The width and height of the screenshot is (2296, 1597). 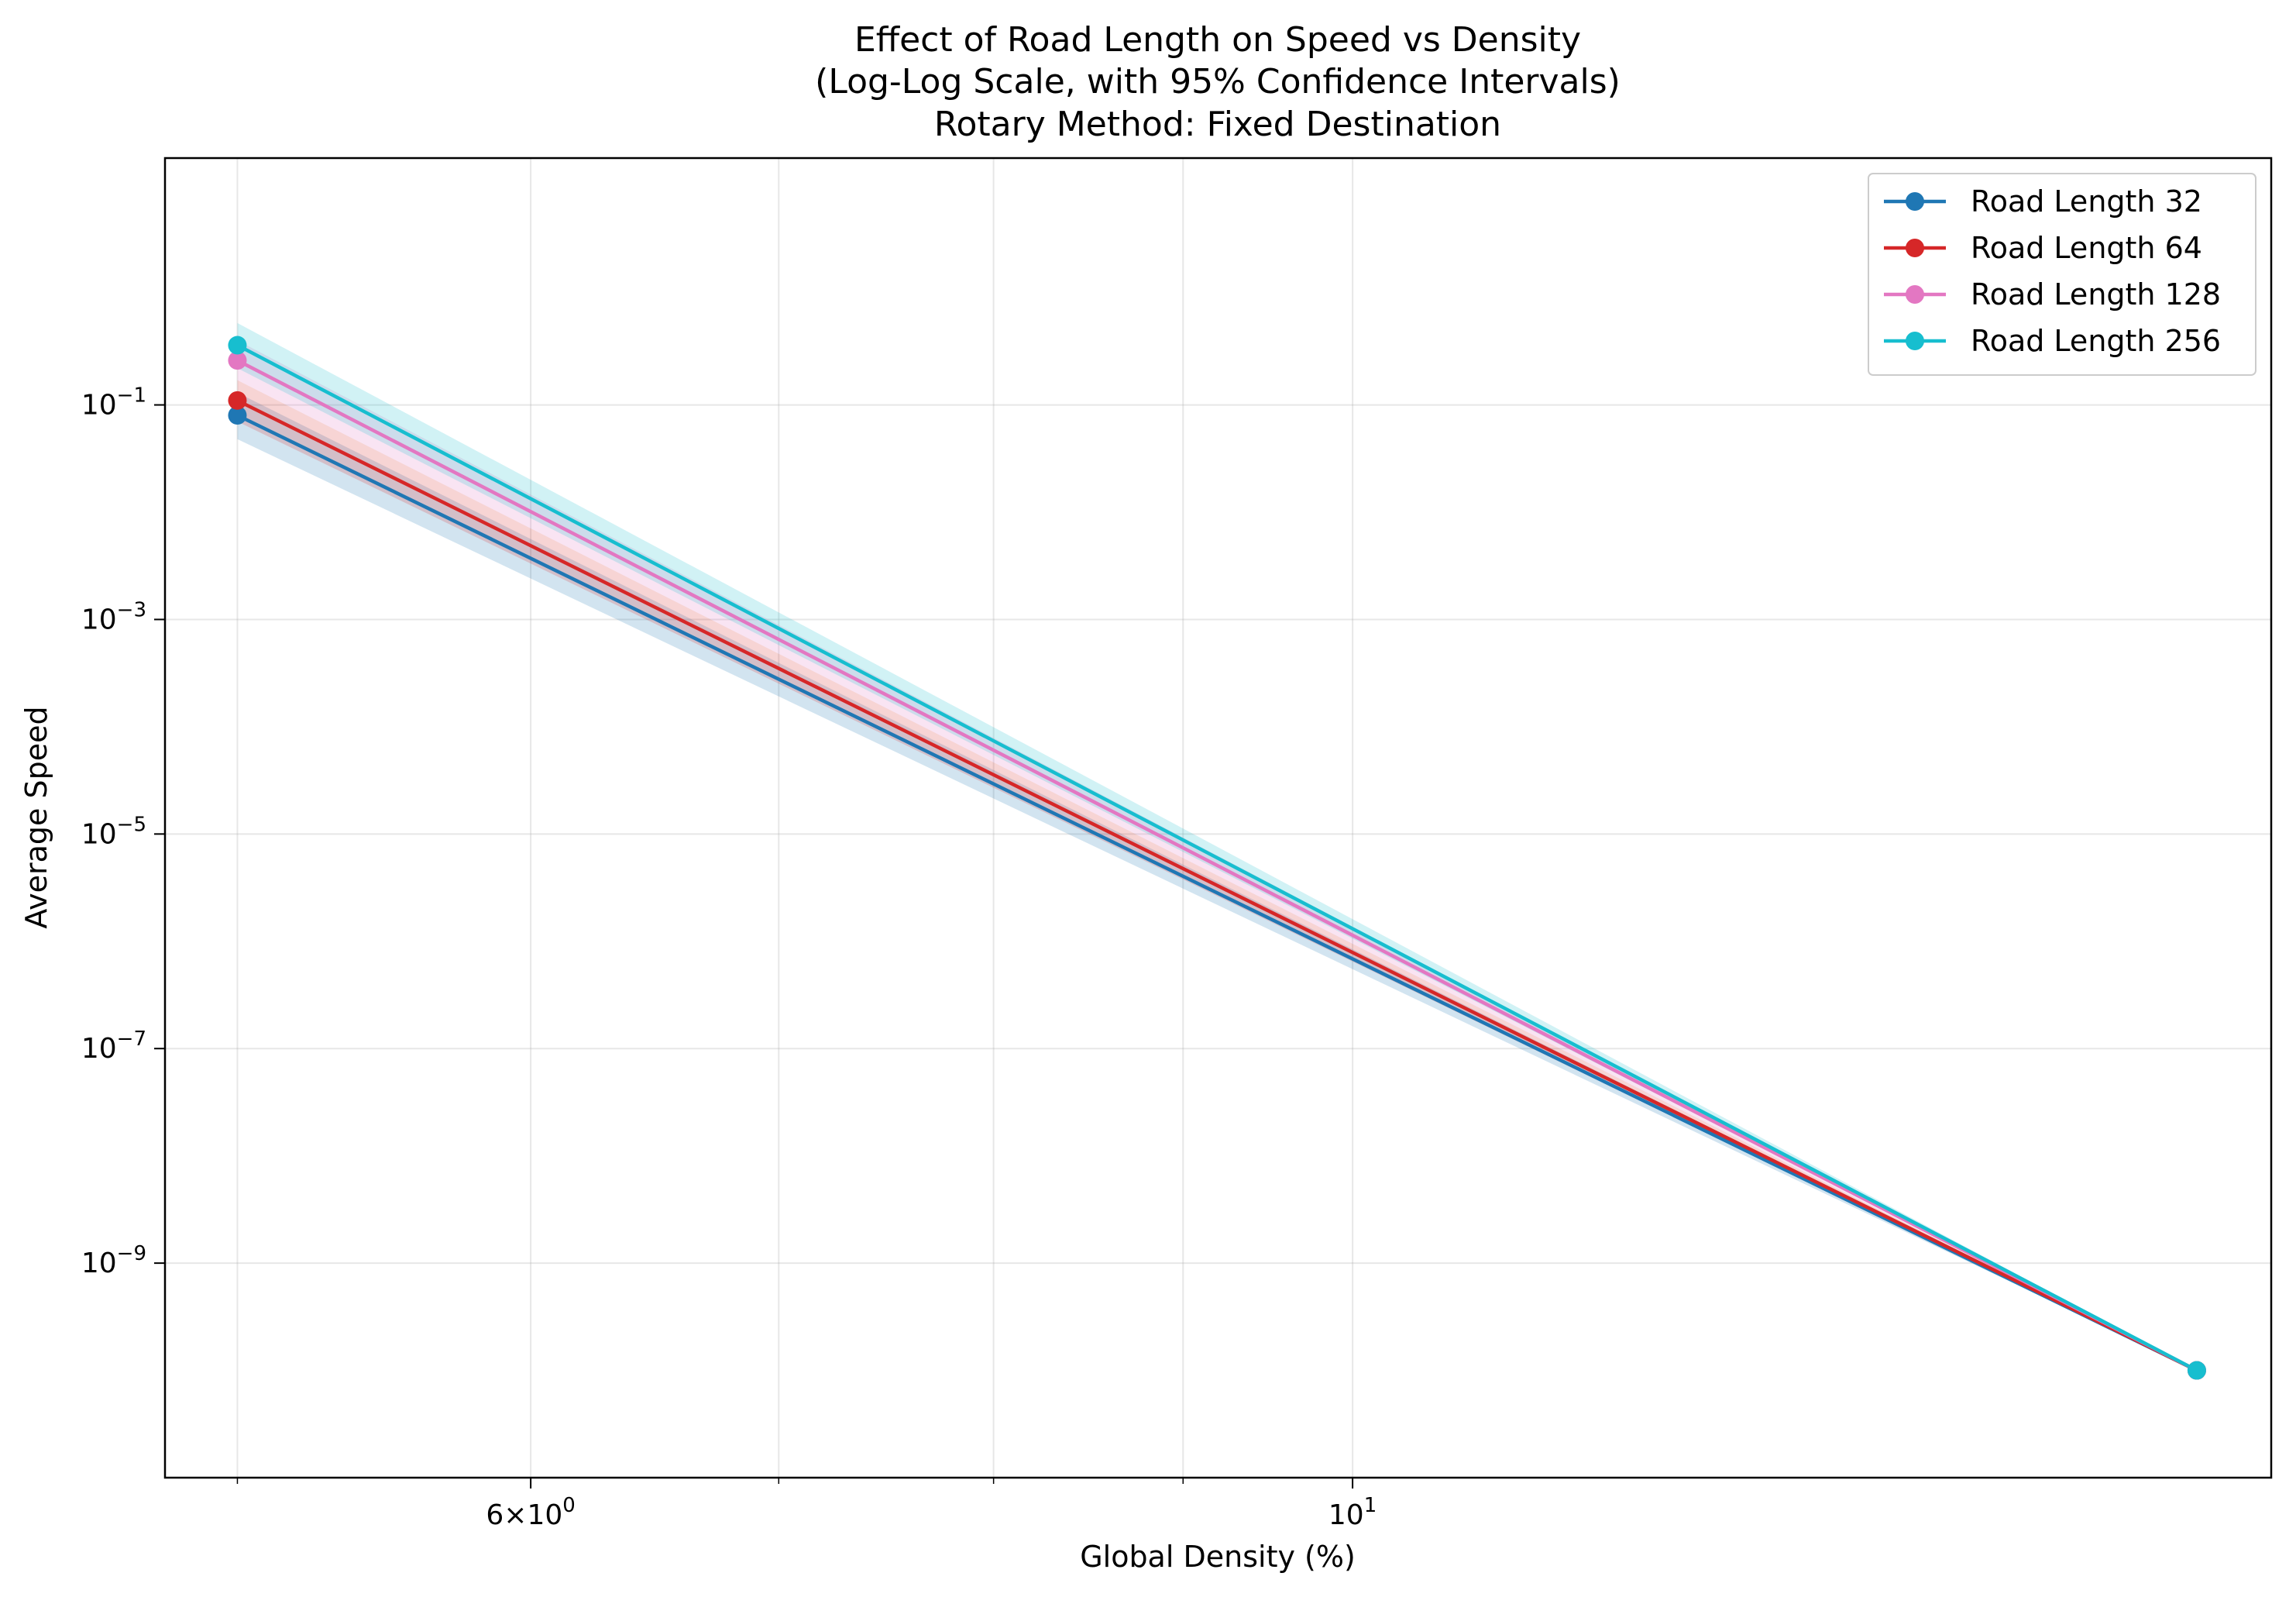 What do you see at coordinates (1217, 125) in the screenshot?
I see `chart-title-line-3: Rotary Method: Fixed Destination` at bounding box center [1217, 125].